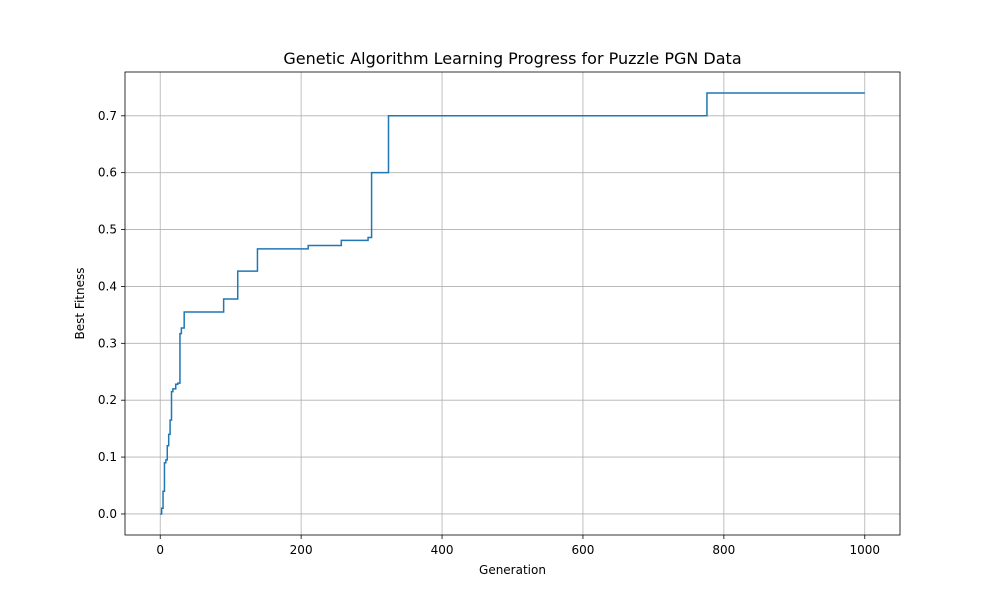 The image size is (1000, 600). Describe the element at coordinates (583, 550) in the screenshot. I see `x-tick-label: 600` at that location.